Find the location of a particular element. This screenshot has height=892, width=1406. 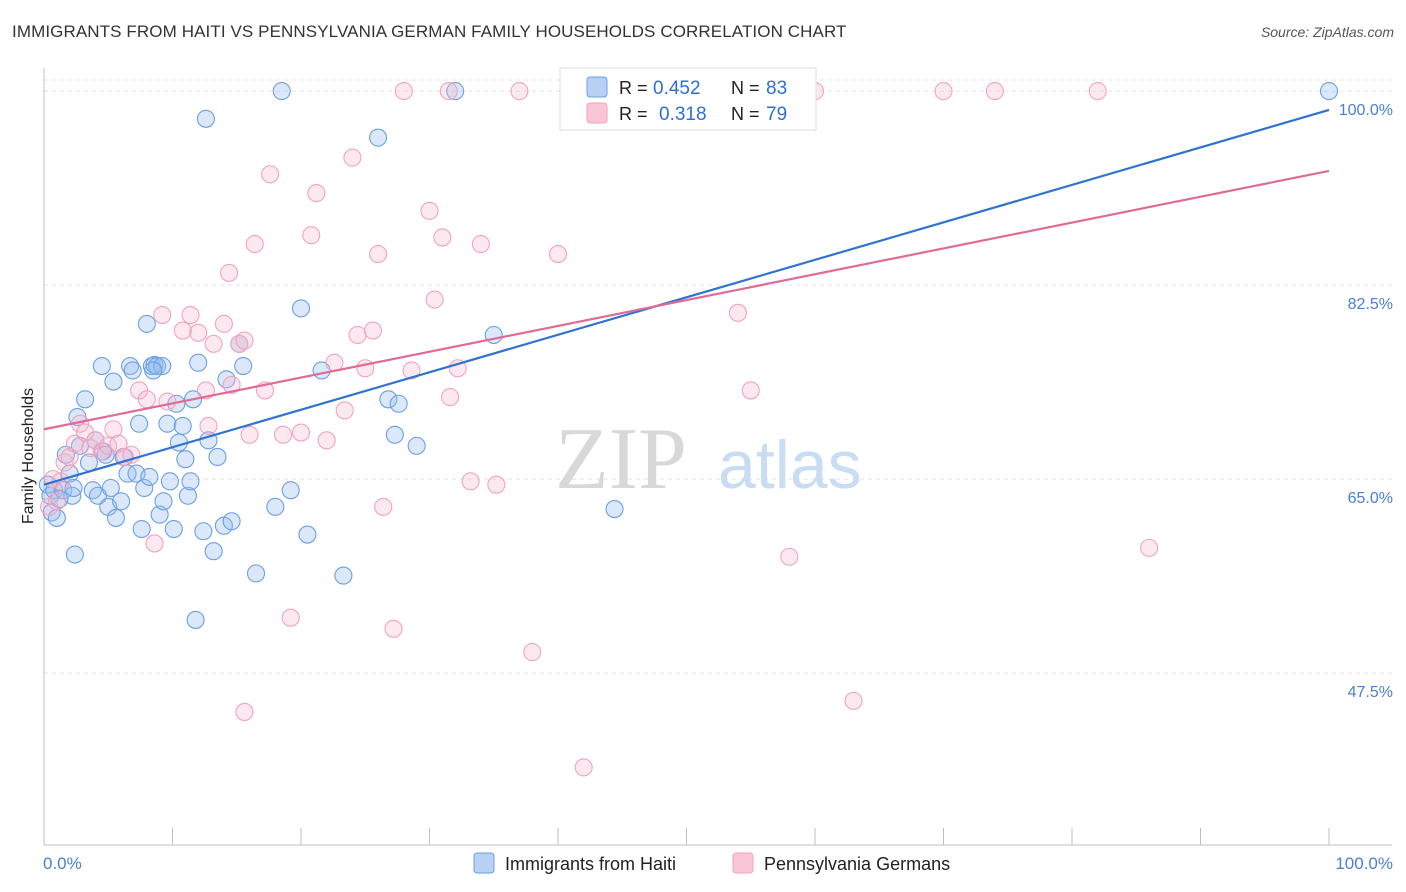

legend-swatch-pagerman is located at coordinates (597, 113).